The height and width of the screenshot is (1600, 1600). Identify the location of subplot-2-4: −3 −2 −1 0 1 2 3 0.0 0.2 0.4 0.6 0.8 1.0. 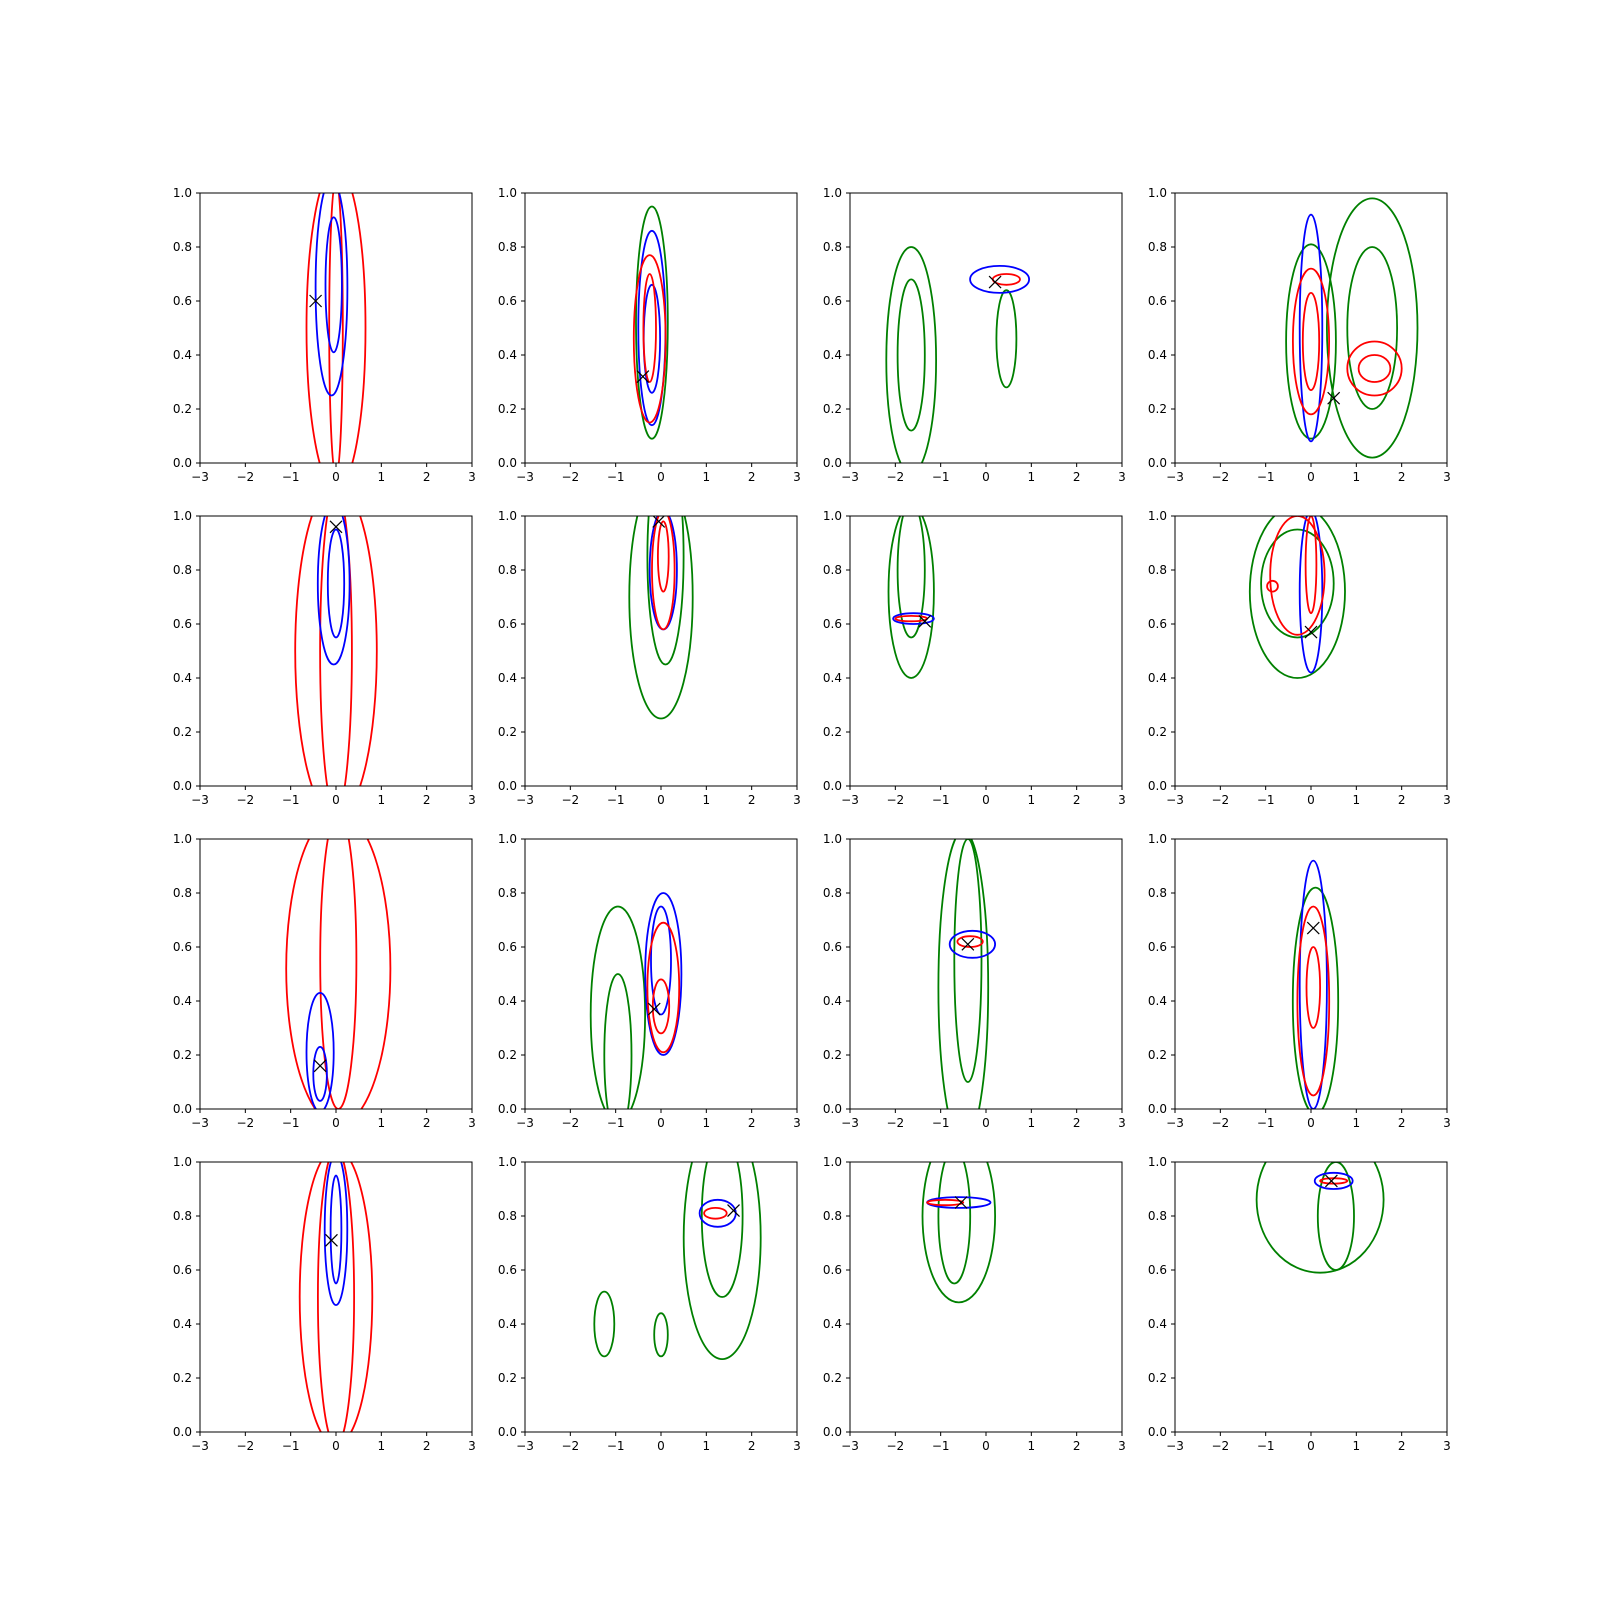
(1299, 658).